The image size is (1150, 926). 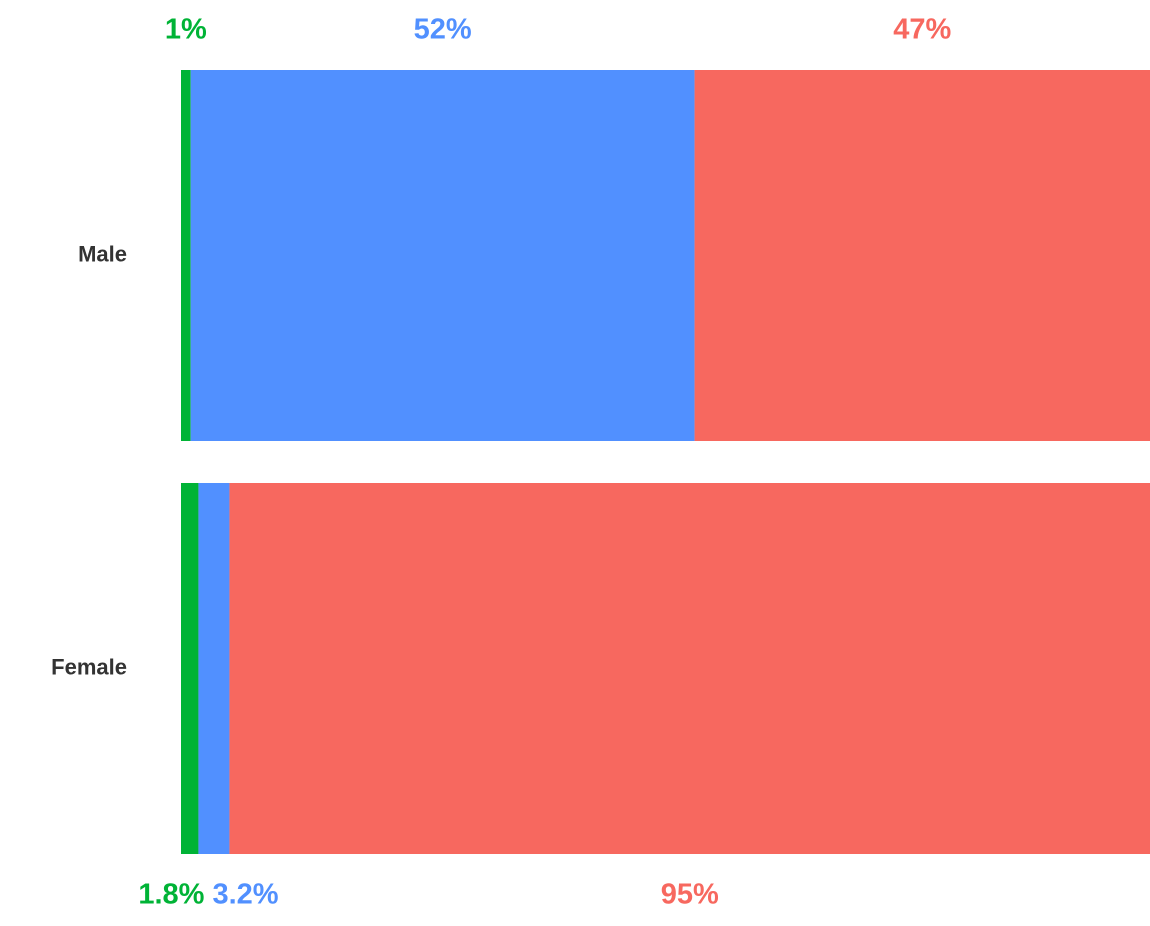 I want to click on category-label: Male, so click(x=102, y=253).